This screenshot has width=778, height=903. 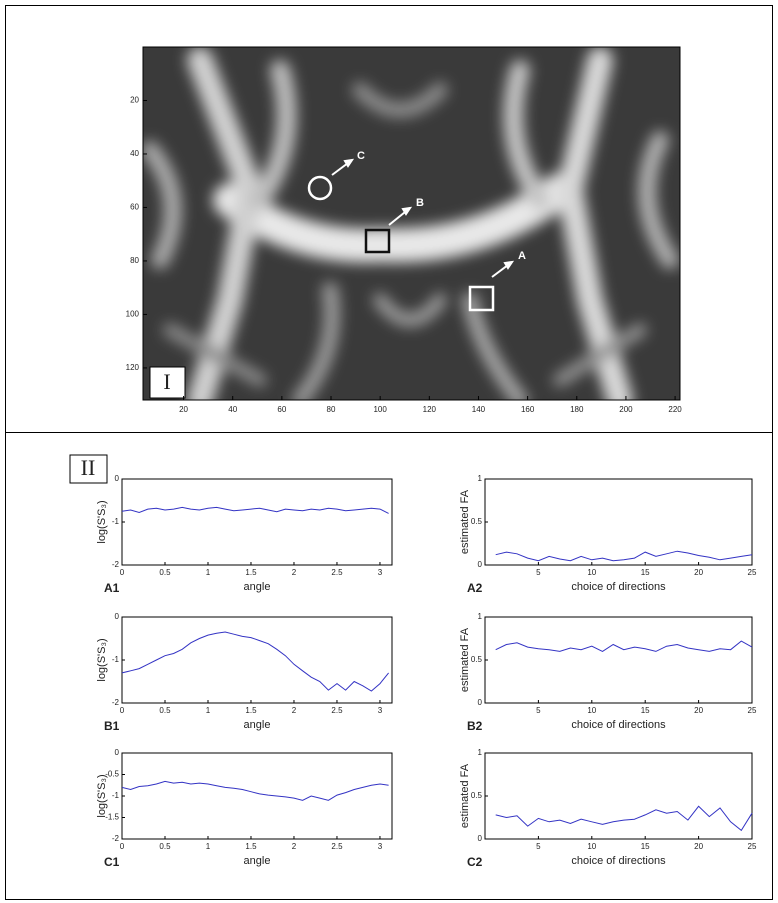 I want to click on x-tick-label: 220, so click(x=675, y=409).